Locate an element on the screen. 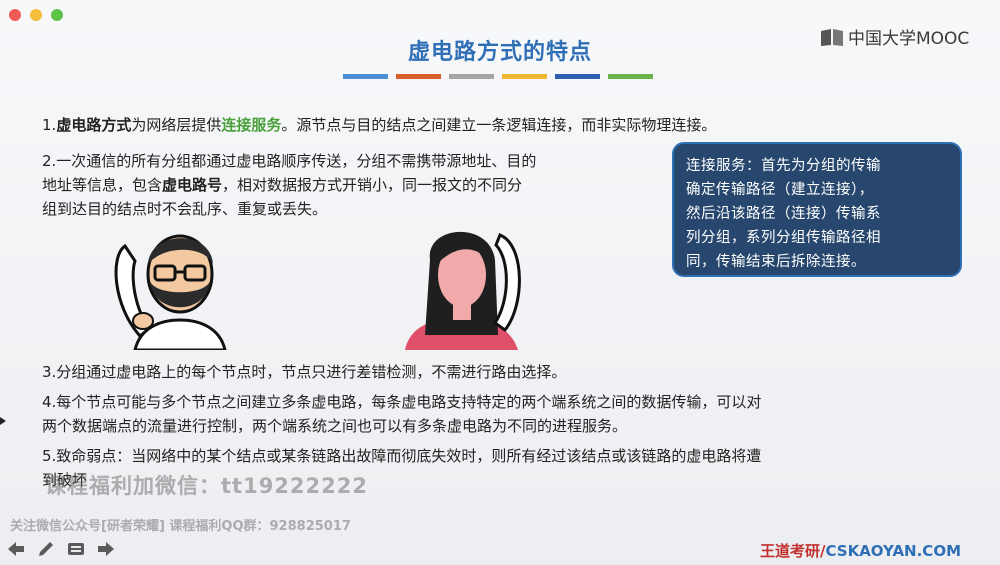 The height and width of the screenshot is (565, 1000). accent-bar-green is located at coordinates (630, 76).